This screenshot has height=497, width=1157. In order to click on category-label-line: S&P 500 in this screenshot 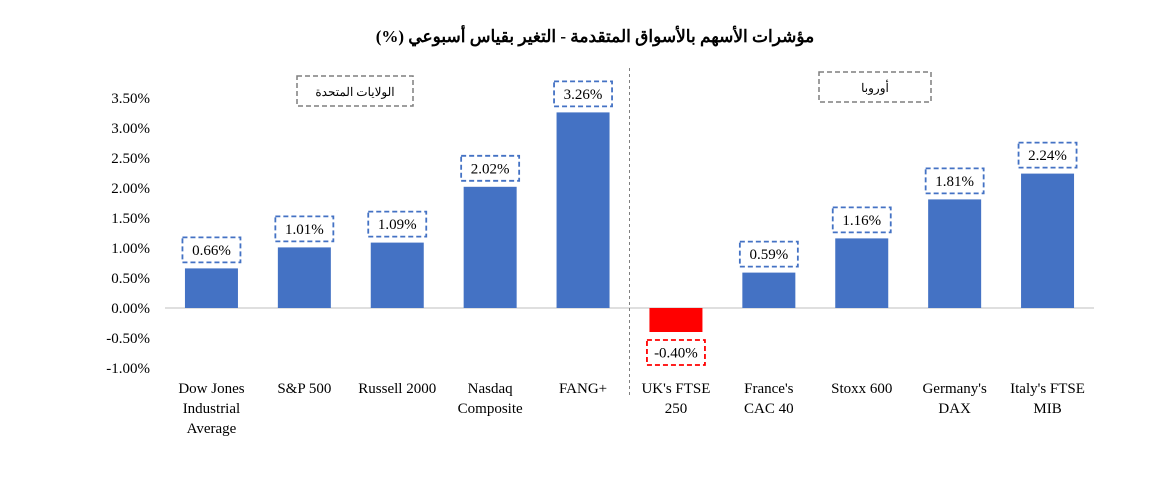, I will do `click(304, 389)`.